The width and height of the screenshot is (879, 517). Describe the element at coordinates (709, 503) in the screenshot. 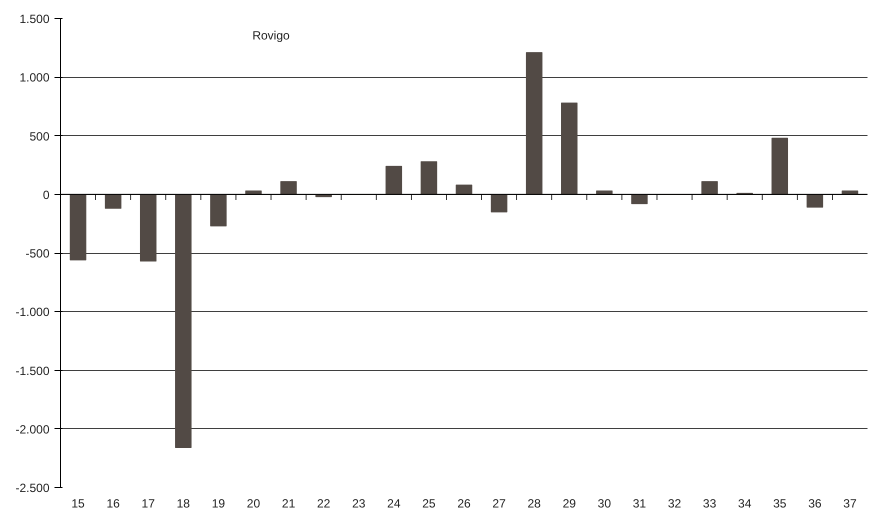

I see `x-tick-label: 33` at that location.